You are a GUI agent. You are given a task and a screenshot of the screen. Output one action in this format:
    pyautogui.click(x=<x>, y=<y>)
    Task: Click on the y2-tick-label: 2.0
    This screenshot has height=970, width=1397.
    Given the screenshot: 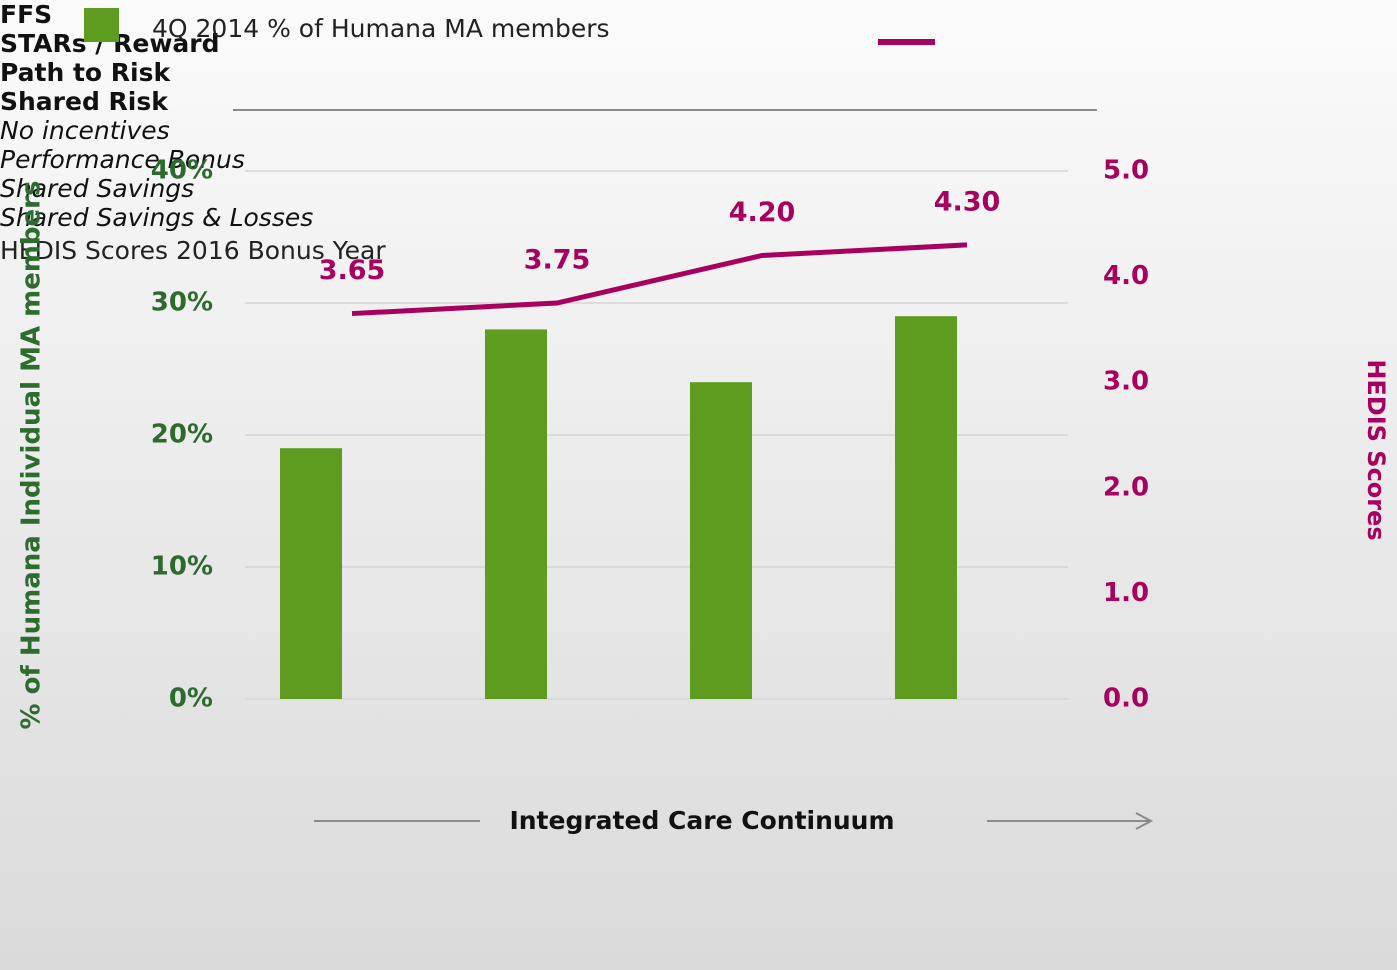 What is the action you would take?
    pyautogui.click(x=1126, y=487)
    